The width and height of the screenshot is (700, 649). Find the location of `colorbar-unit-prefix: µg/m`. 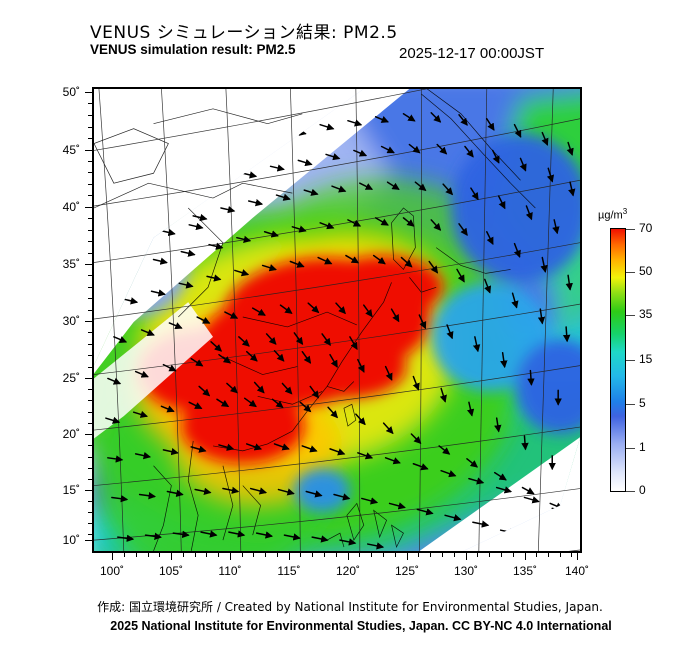

colorbar-unit-prefix: µg/m is located at coordinates (610, 215).